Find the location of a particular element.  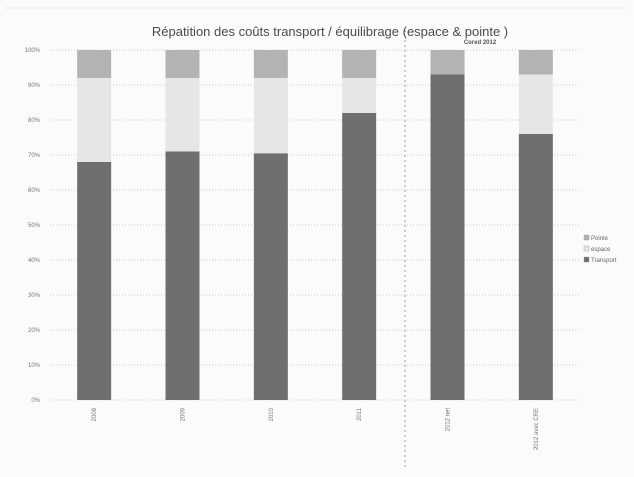

x-tick-label: 2009 is located at coordinates (184, 414).